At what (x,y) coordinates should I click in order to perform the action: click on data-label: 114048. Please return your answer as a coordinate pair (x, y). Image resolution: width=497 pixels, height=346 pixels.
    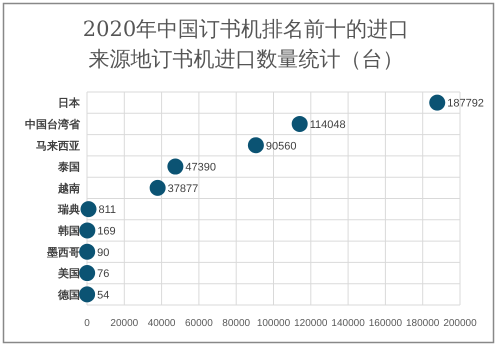
    Looking at the image, I should click on (328, 124).